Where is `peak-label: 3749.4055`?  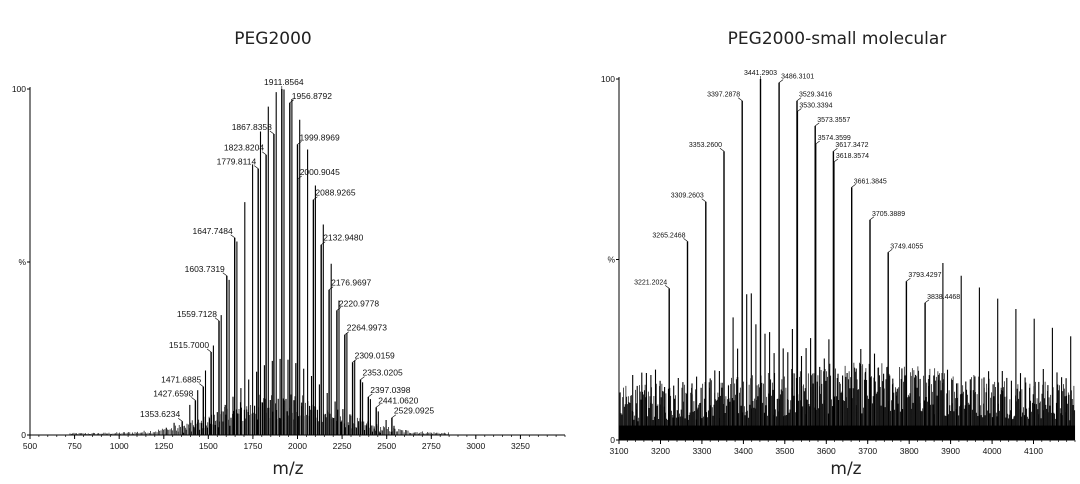 peak-label: 3749.4055 is located at coordinates (906, 246).